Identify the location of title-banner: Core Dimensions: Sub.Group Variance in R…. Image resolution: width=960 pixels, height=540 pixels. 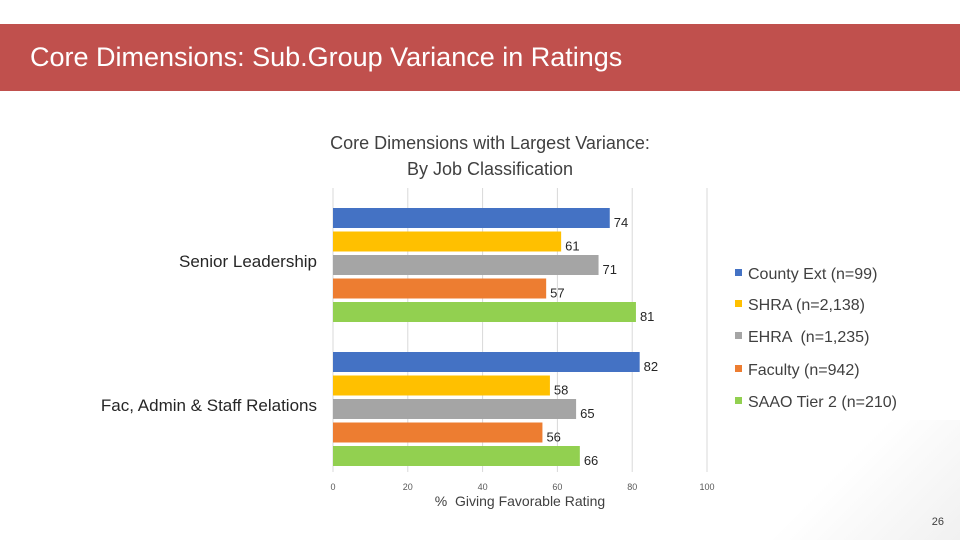
(480, 57).